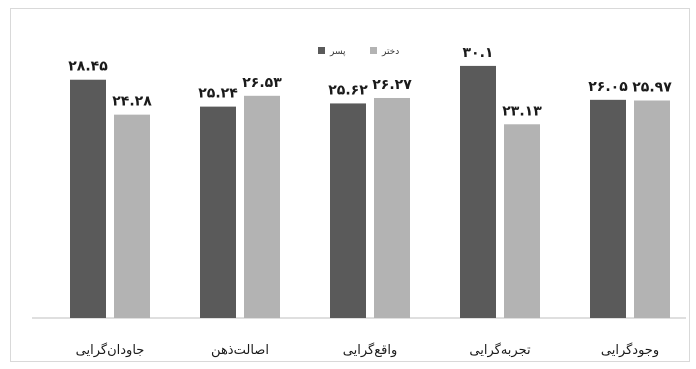 This screenshot has width=696, height=369. Describe the element at coordinates (390, 52) in the screenshot. I see `legend-label: دختر` at that location.